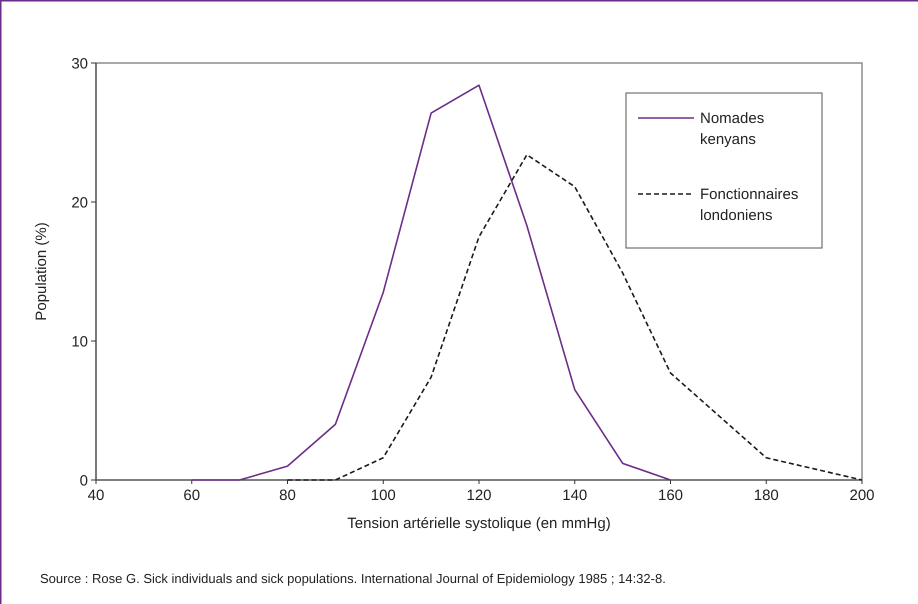 The image size is (918, 604). Describe the element at coordinates (79, 63) in the screenshot. I see `y-tick-label: 30` at that location.